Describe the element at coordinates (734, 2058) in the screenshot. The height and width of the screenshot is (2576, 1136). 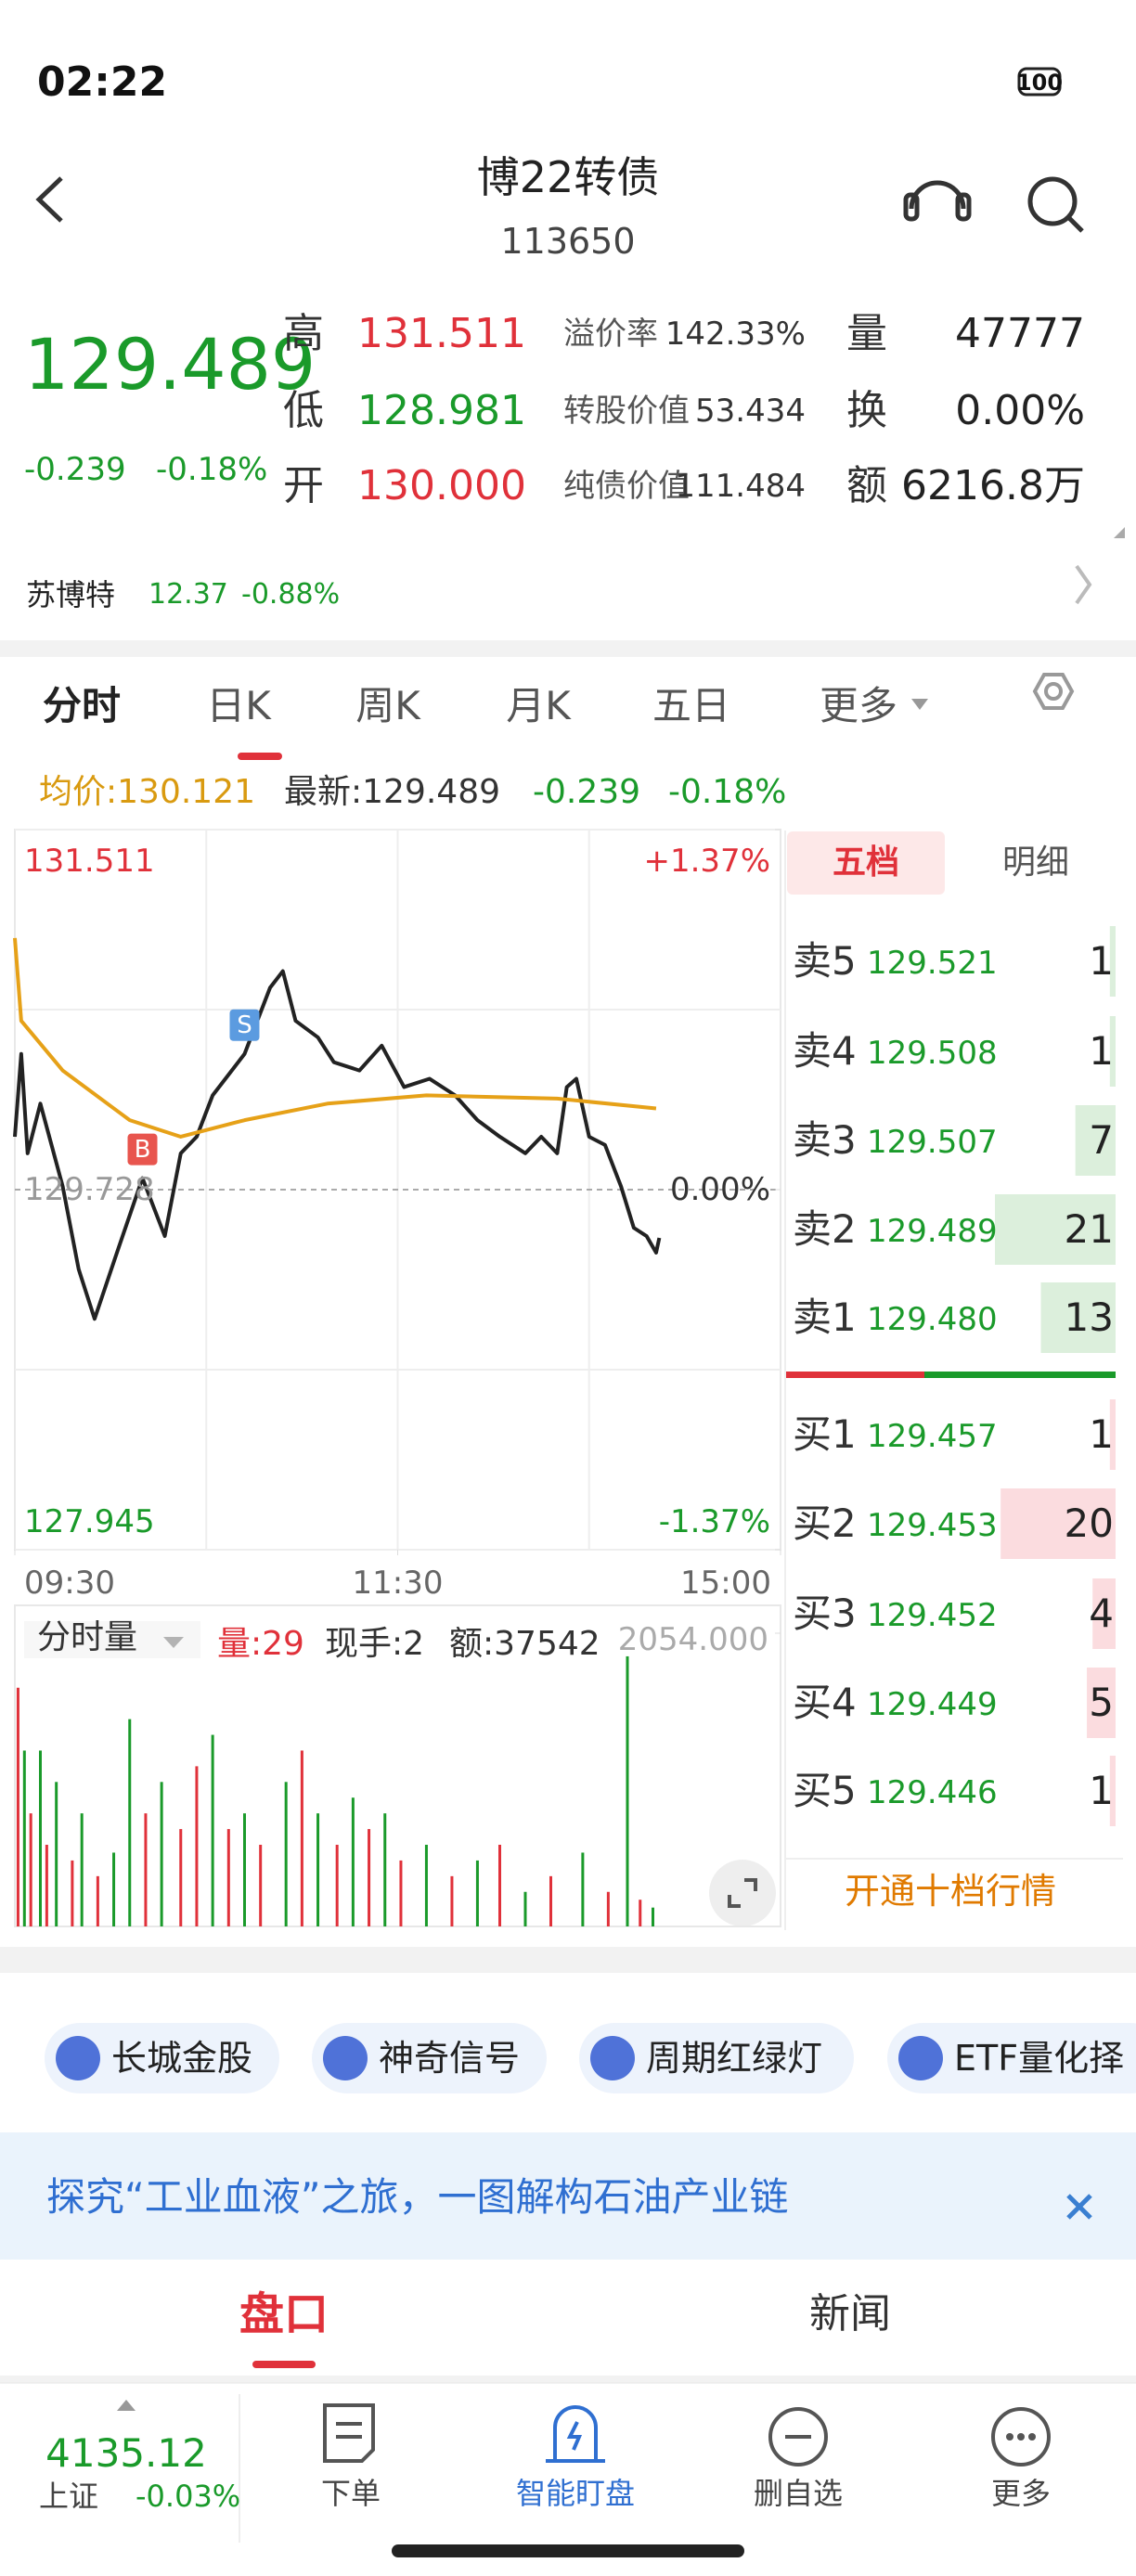
I see `tool-button: 周期红绿灯` at that location.